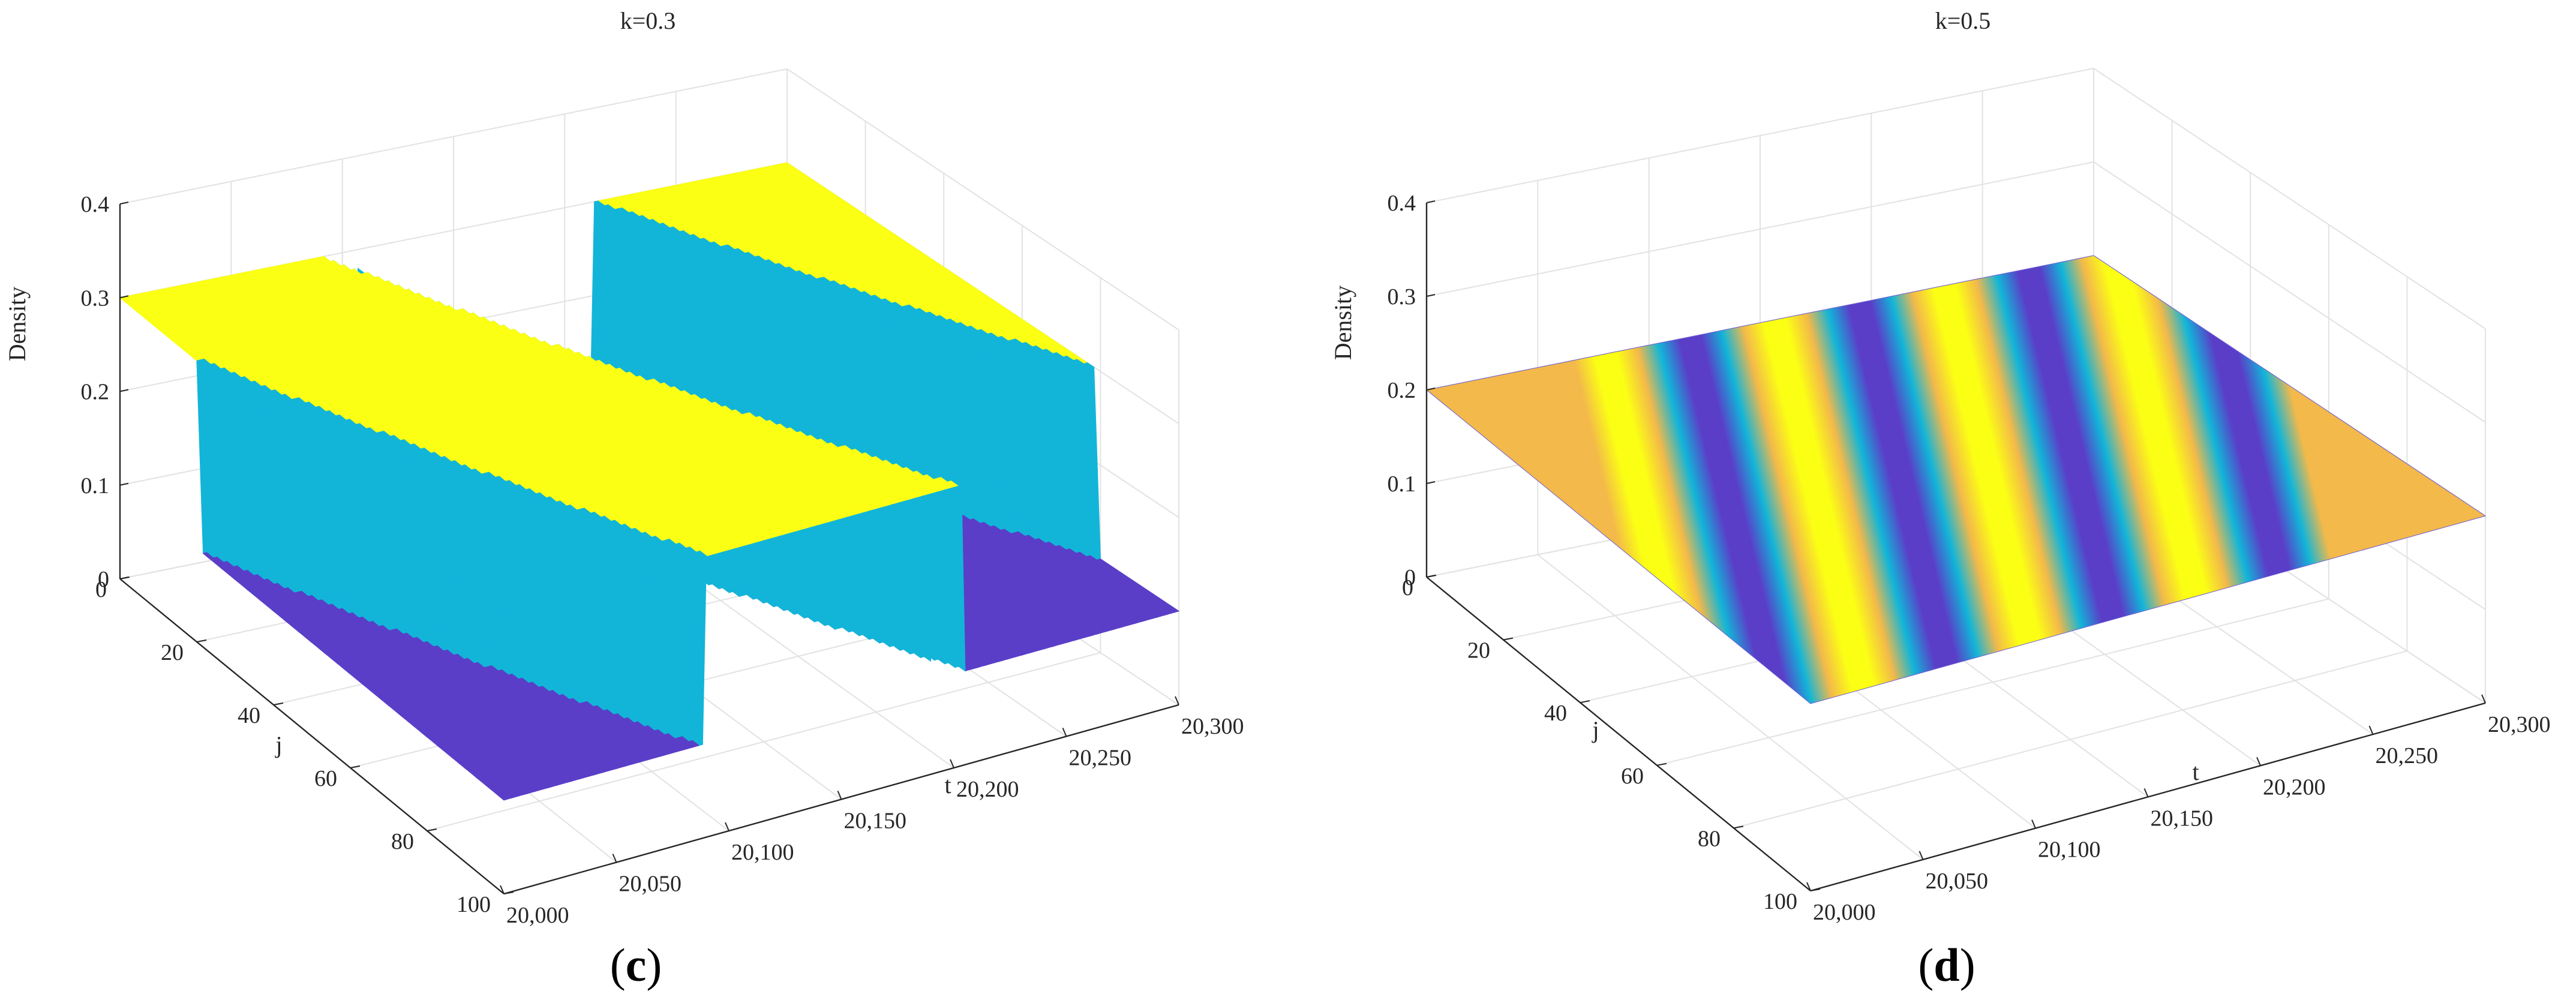  What do you see at coordinates (764, 741) in the screenshot?
I see `floor-grid-line` at bounding box center [764, 741].